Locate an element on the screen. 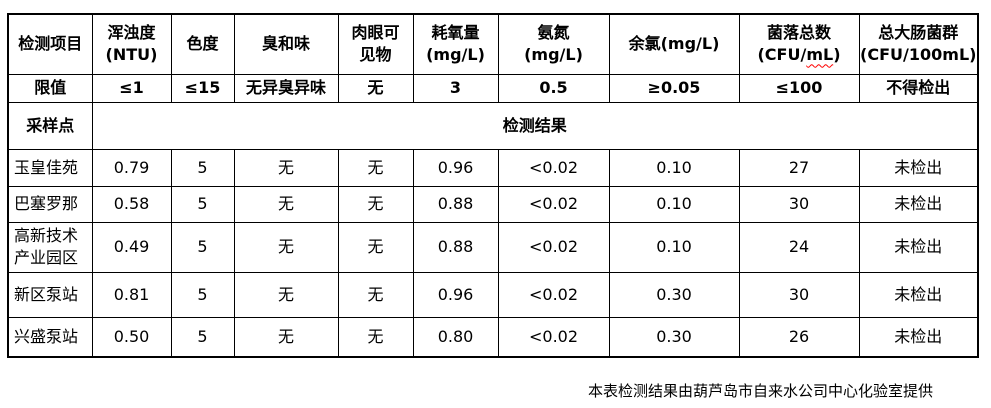 The width and height of the screenshot is (991, 408). sampling-point-row: 采样点 检测结果 is located at coordinates (493, 125).